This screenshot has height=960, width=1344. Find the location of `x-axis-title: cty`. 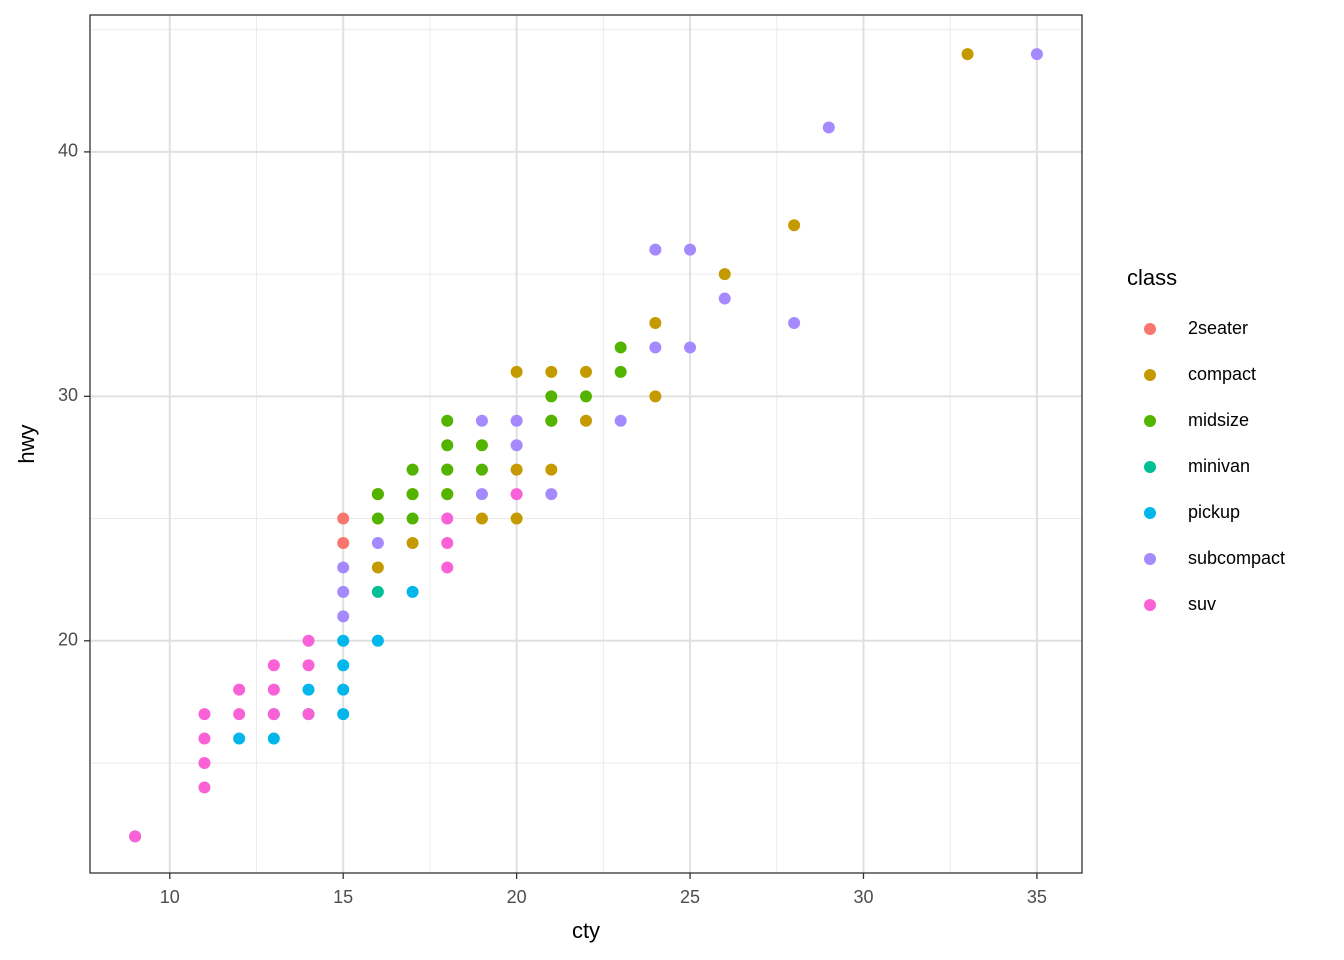

x-axis-title: cty is located at coordinates (586, 930).